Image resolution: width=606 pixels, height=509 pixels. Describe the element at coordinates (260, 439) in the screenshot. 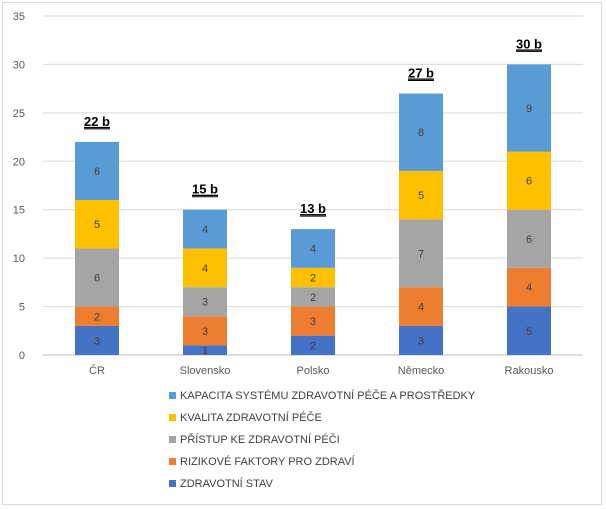

I see `legend-entry: PŘÍSTUP KE ZDRAVOTNÍ PÉČI` at that location.